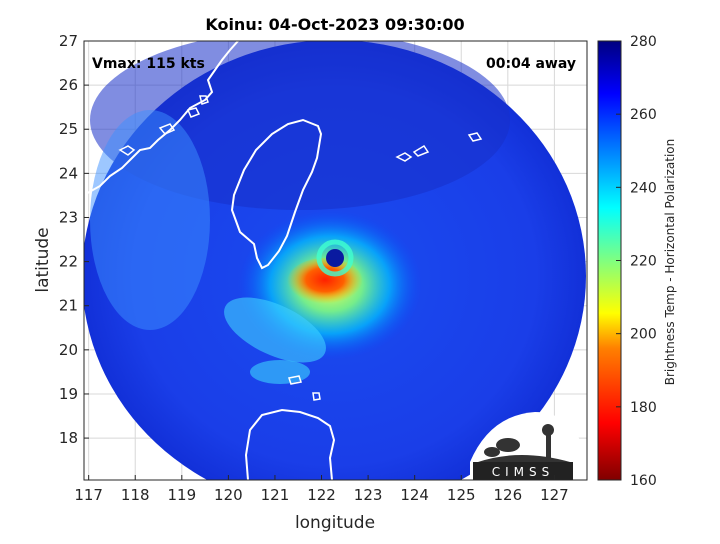  What do you see at coordinates (368, 495) in the screenshot?
I see `x-tick-label: 123` at bounding box center [368, 495].